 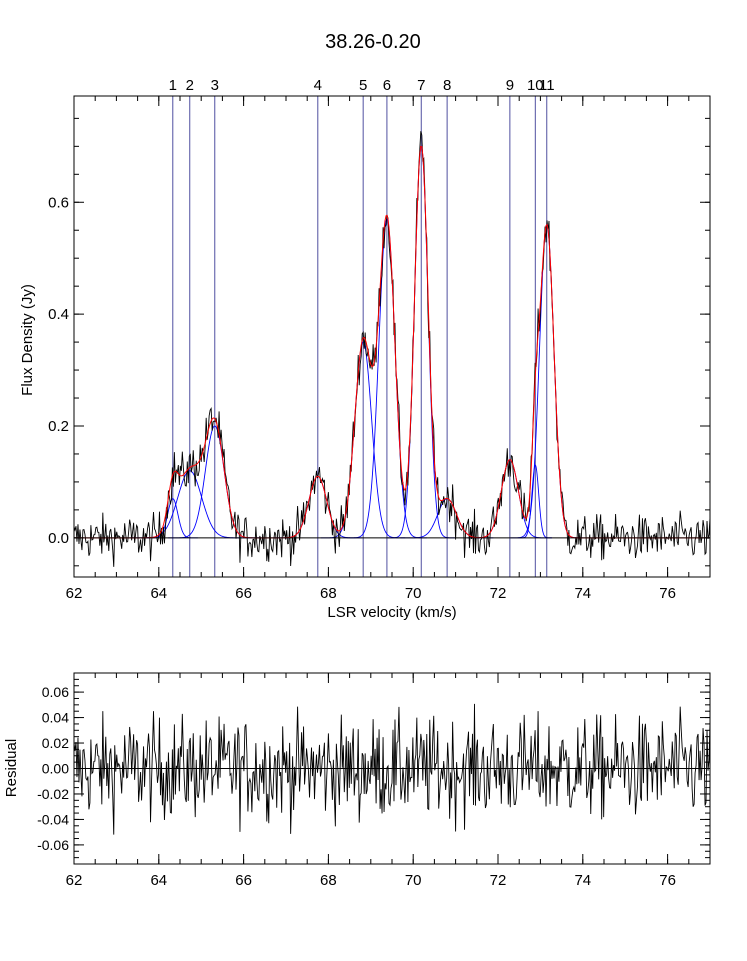 I want to click on x-axis-label: LSR velocity (km/s), so click(x=391, y=612).